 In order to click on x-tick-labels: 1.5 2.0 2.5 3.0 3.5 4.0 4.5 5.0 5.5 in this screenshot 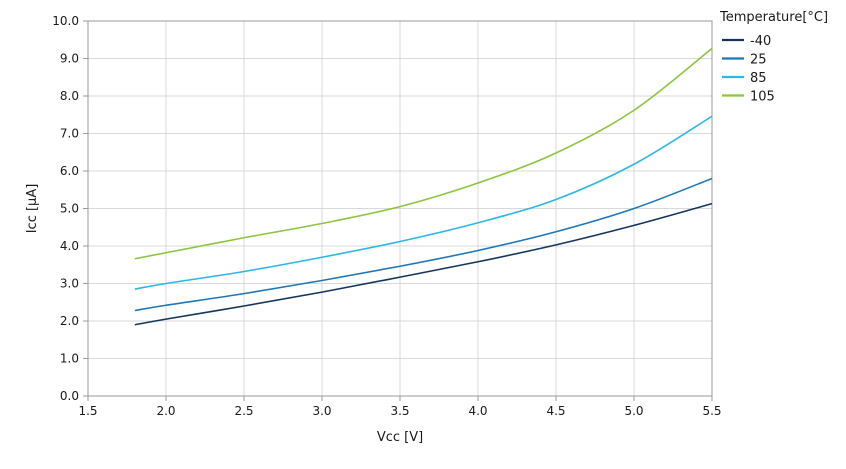, I will do `click(399, 411)`.